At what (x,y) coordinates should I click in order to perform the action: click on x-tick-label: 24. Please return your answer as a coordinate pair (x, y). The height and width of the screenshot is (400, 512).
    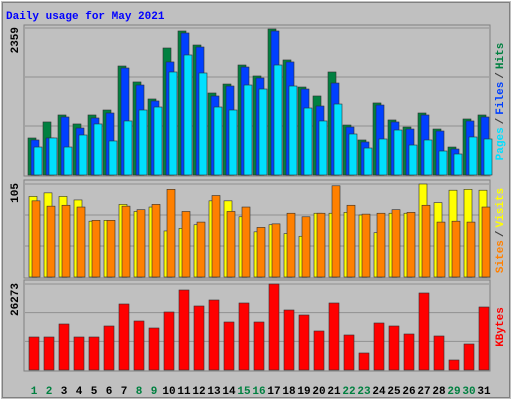
    Looking at the image, I should click on (379, 392).